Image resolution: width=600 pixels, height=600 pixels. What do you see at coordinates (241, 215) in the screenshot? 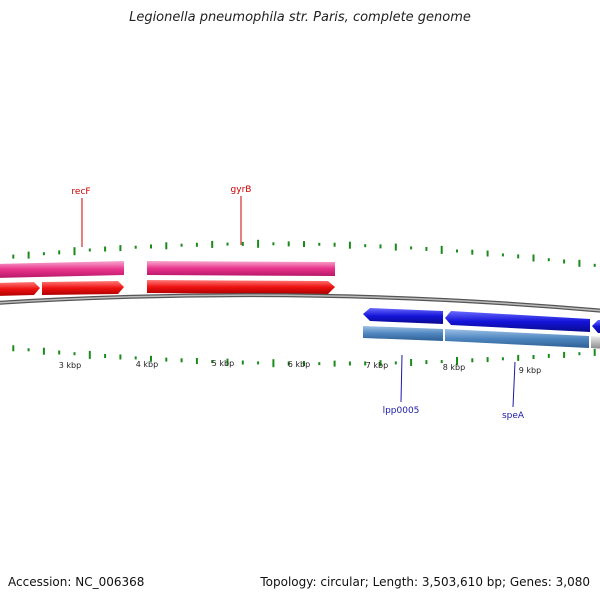
I see `gene-label-gyrb-group: gyrB` at bounding box center [241, 215].